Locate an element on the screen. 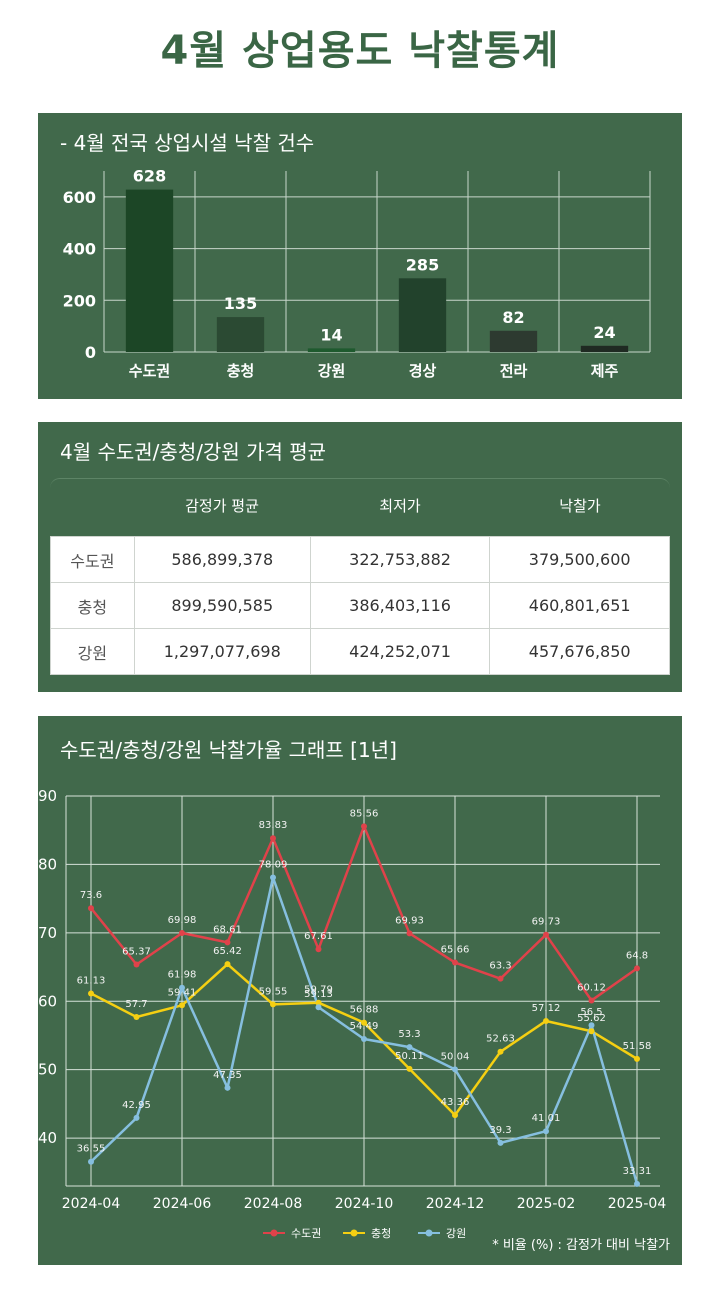 Image resolution: width=720 pixels, height=1300 pixels. cell-winning-bid: 457,676,850 is located at coordinates (579, 651).